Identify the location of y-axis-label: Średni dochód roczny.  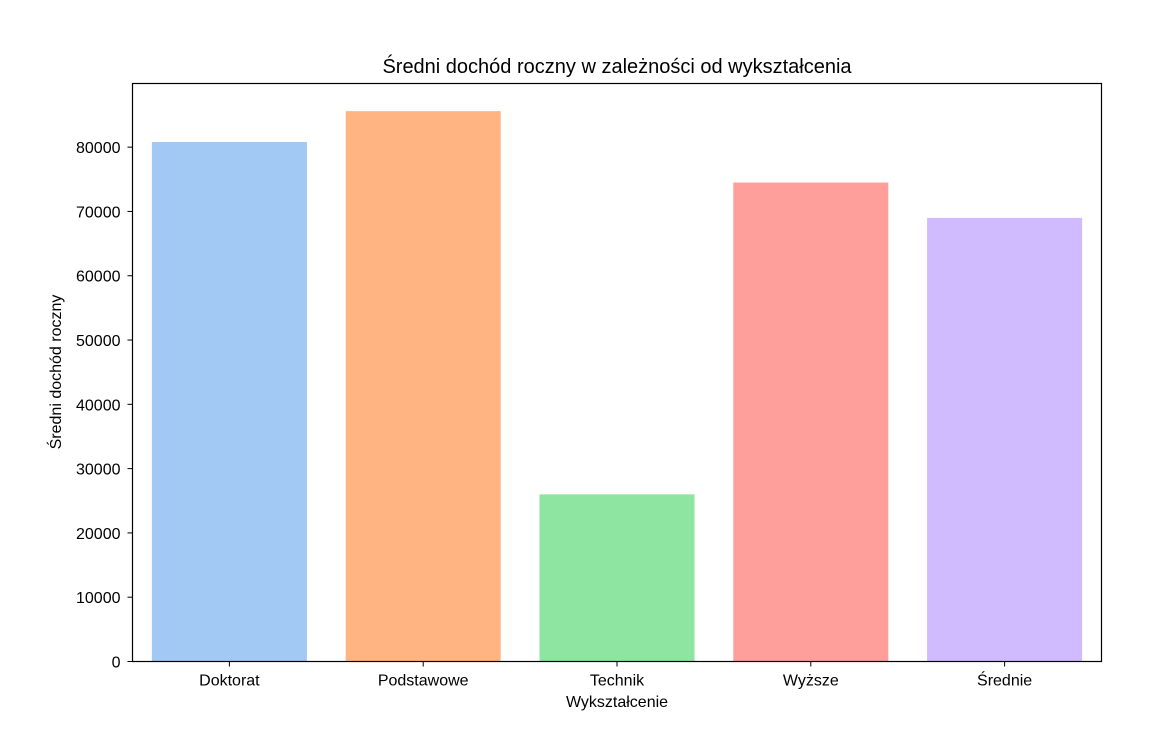
(55, 372).